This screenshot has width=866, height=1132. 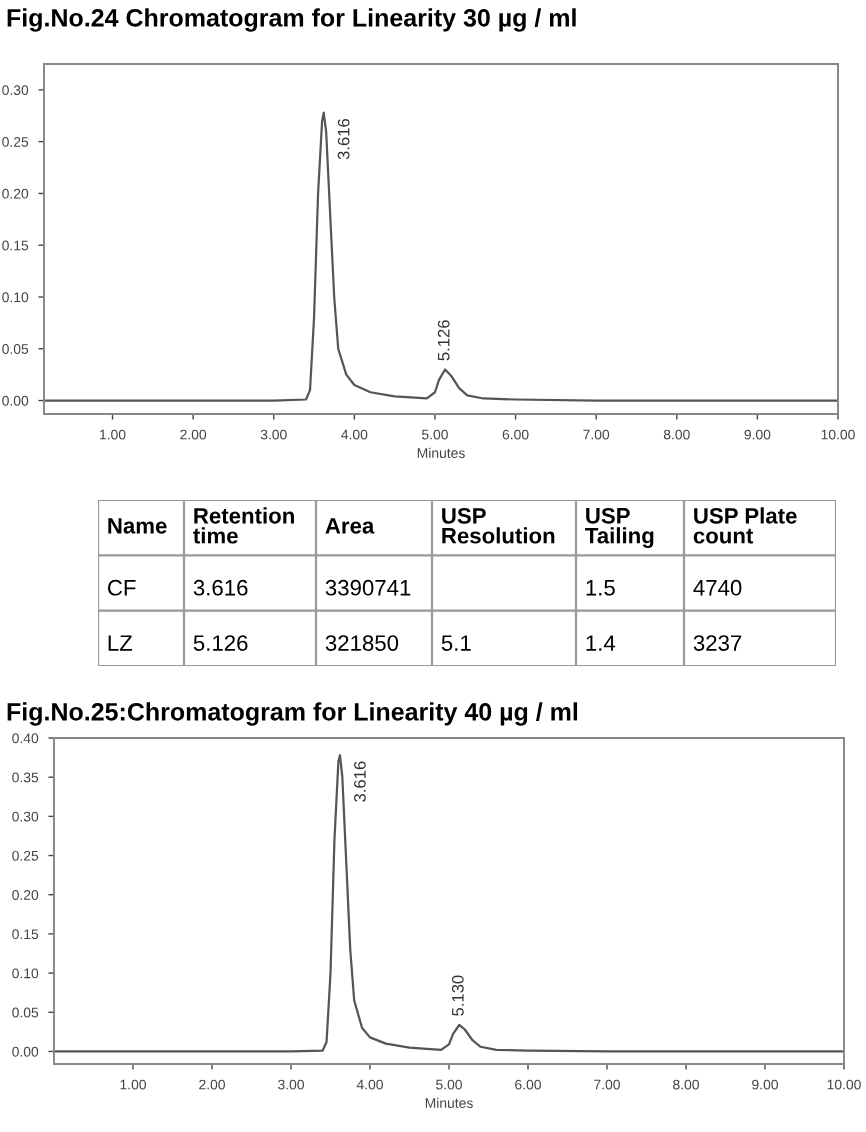 I want to click on category-label: USP Plate count, so click(x=745, y=525).